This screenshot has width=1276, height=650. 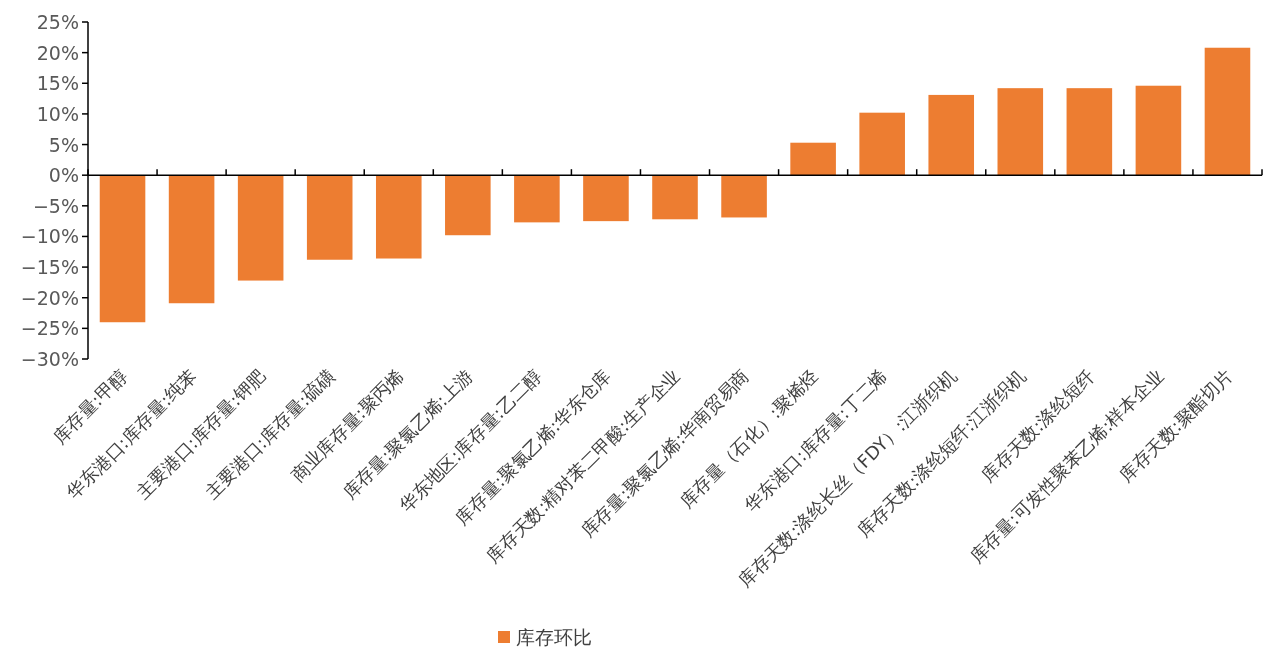 What do you see at coordinates (63, 175) in the screenshot?
I see `y-tick-label: 0%` at bounding box center [63, 175].